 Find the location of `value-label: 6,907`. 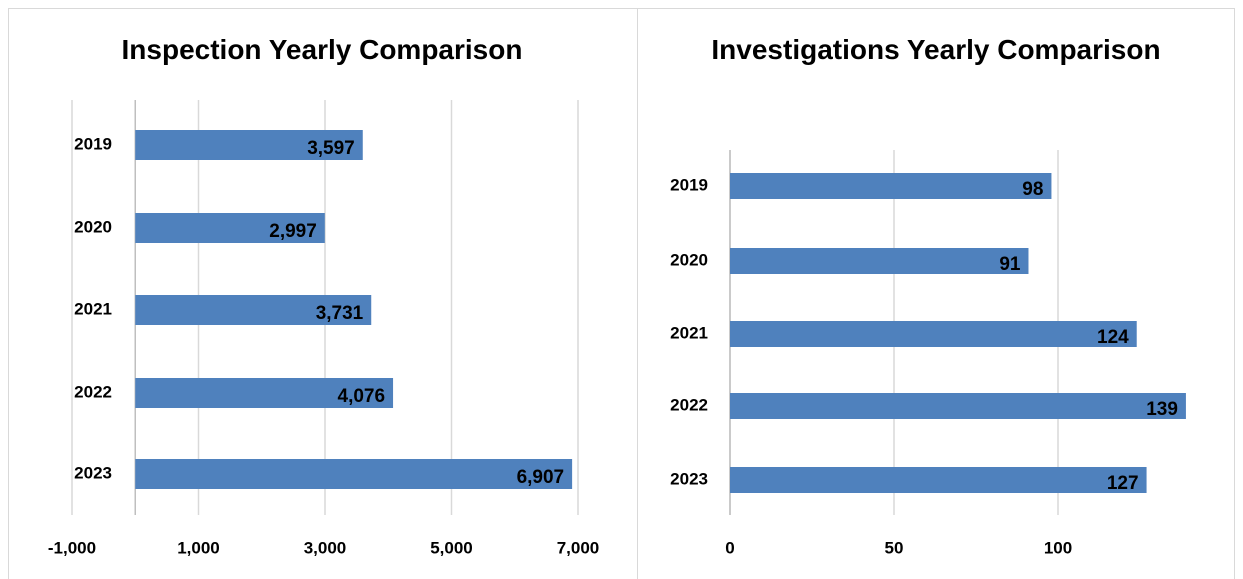

value-label: 6,907 is located at coordinates (541, 477).